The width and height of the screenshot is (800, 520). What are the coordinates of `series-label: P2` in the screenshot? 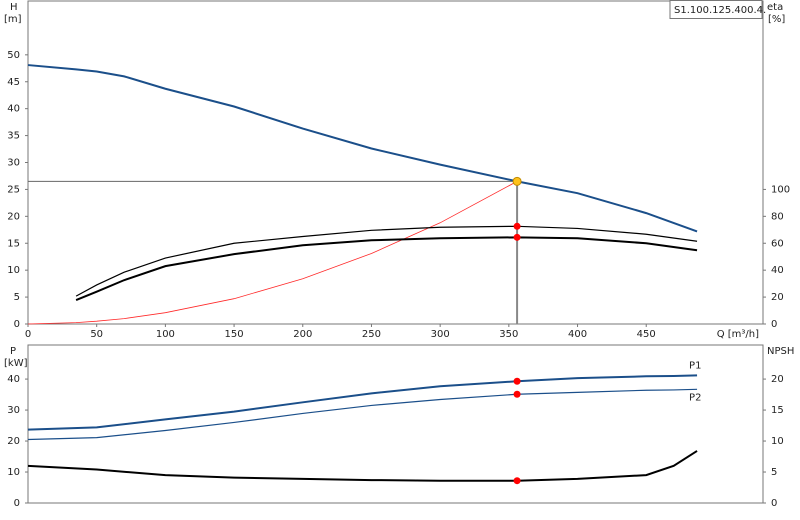 It's located at (695, 397).